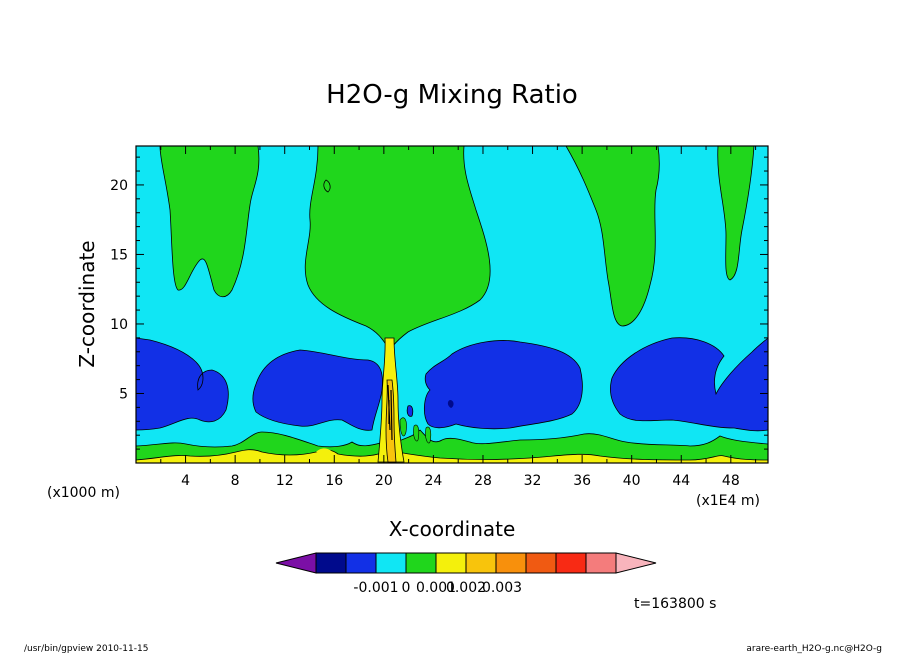 The height and width of the screenshot is (654, 904). What do you see at coordinates (384, 481) in the screenshot?
I see `x-tick-label: 20` at bounding box center [384, 481].